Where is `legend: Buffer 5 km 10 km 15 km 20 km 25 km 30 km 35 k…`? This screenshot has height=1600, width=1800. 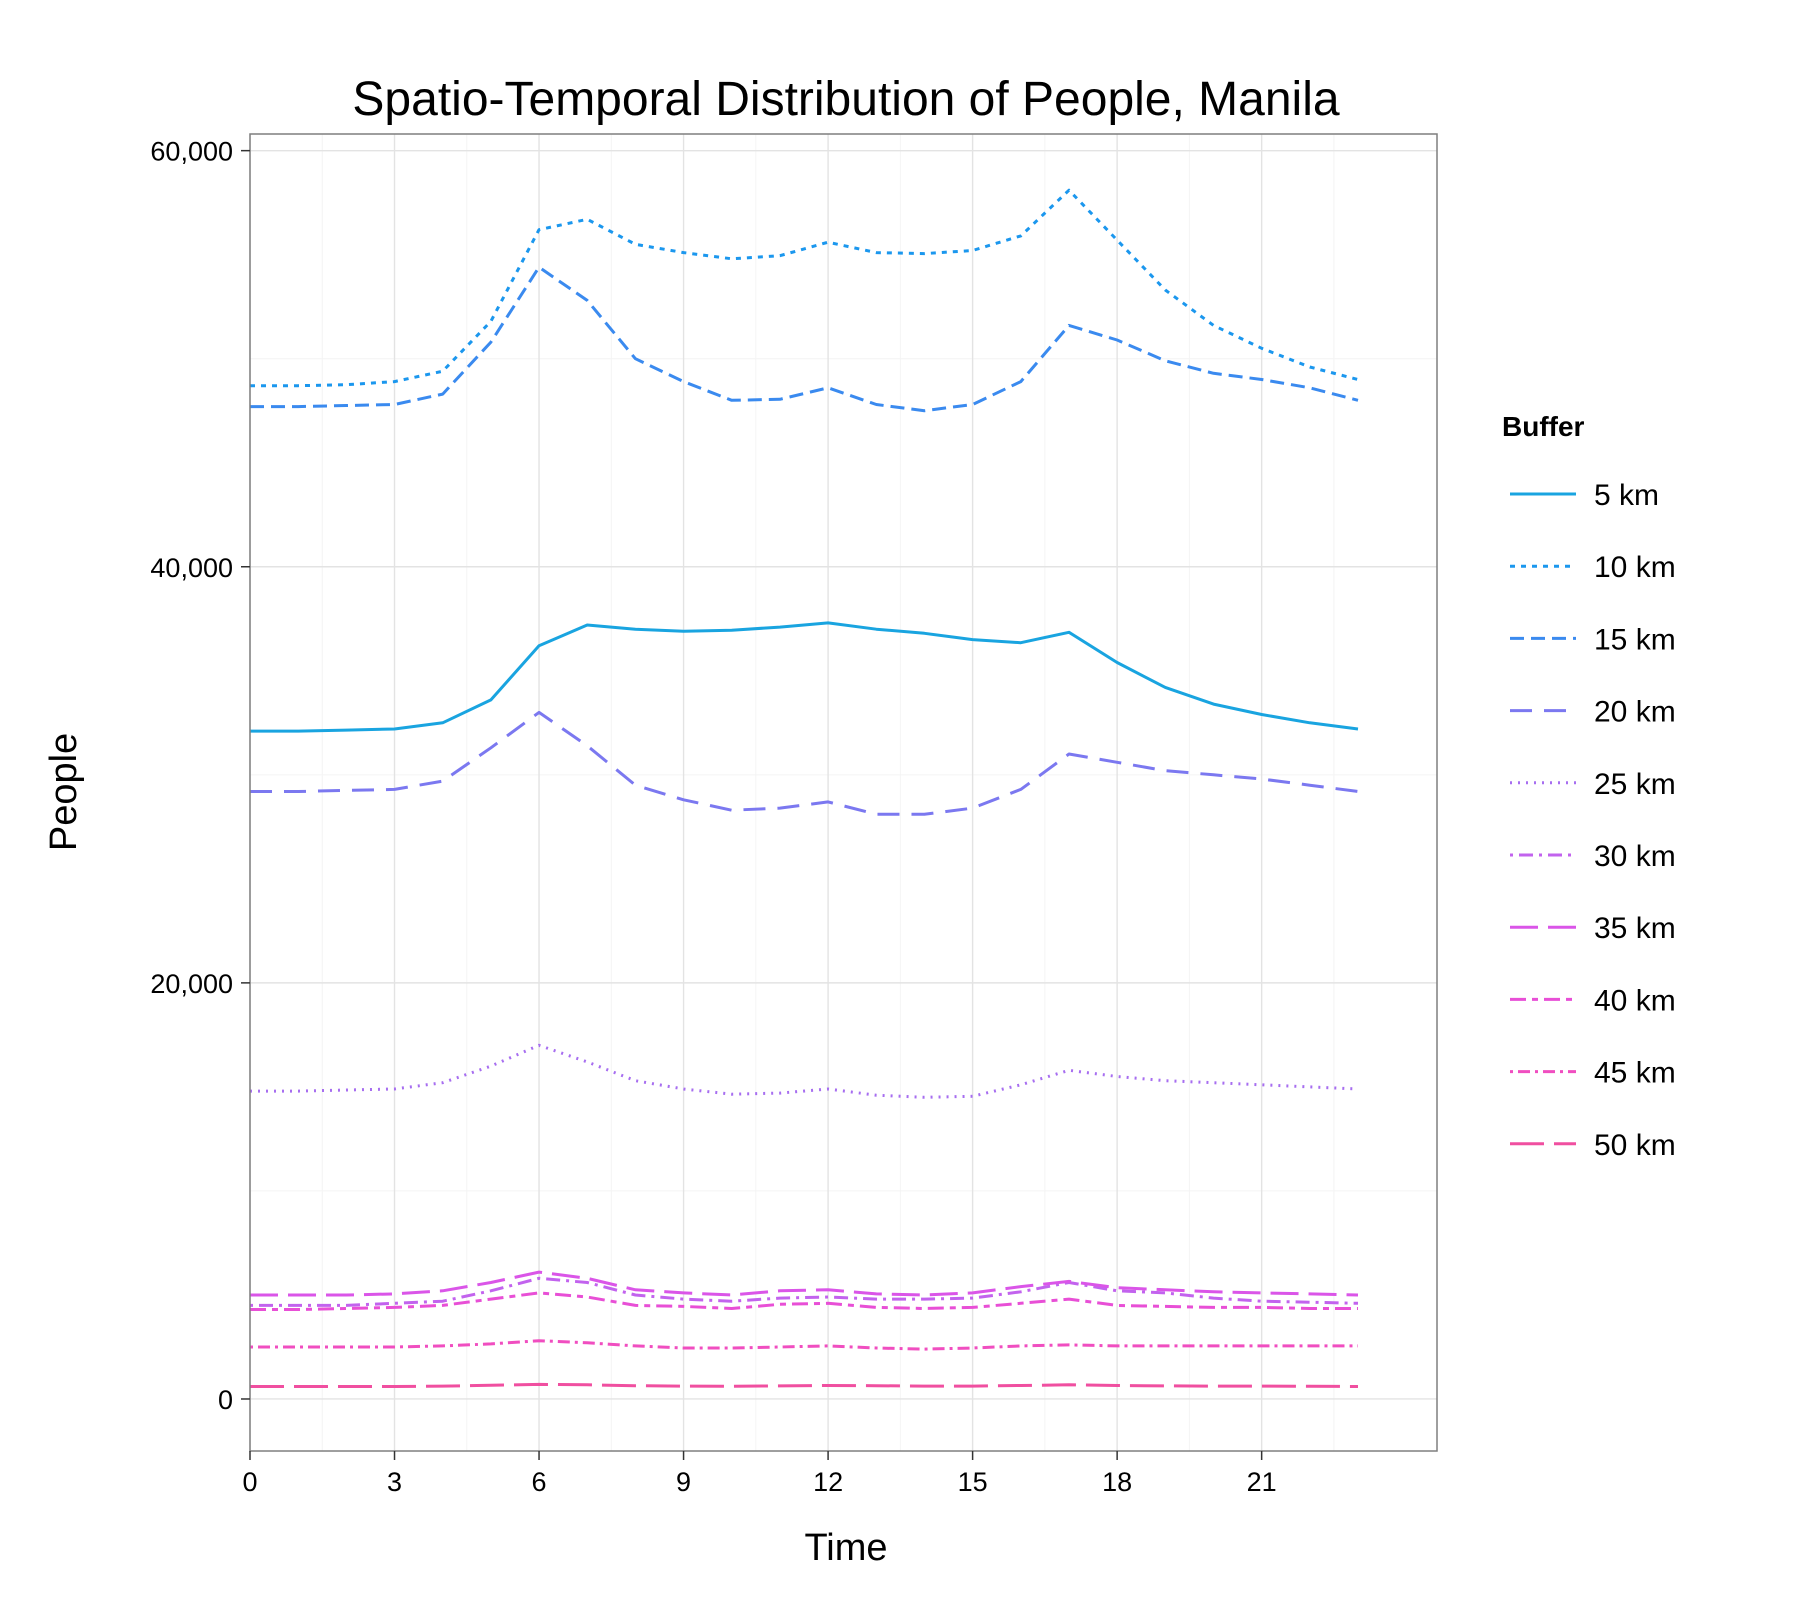 legend: Buffer 5 km 10 km 15 km 20 km 25 km 30 km 35 k… is located at coordinates (1589, 786).